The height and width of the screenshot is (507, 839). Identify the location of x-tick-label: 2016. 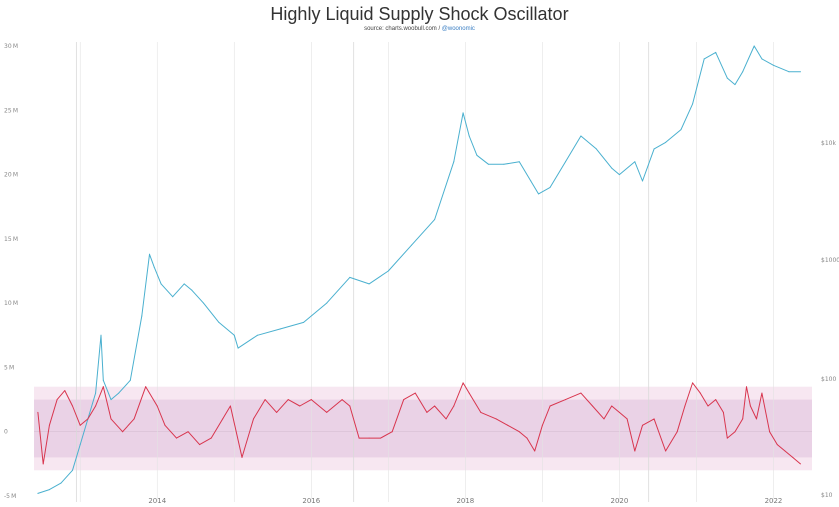
(311, 501).